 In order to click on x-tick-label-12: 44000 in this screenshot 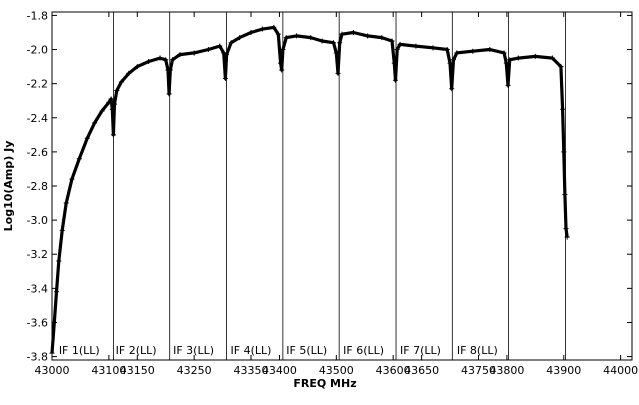, I will do `click(620, 370)`.